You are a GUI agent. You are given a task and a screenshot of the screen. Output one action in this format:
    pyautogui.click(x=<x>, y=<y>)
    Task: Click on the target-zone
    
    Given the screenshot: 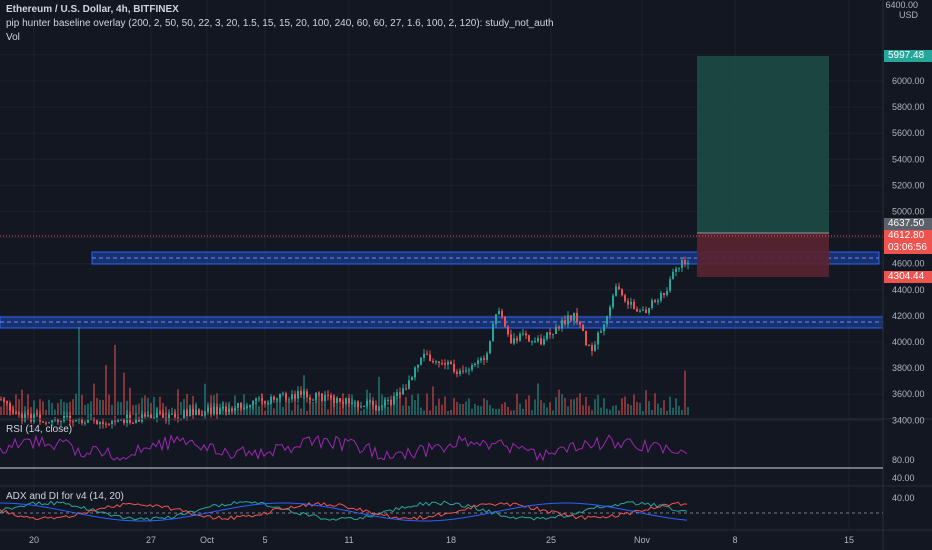 What is the action you would take?
    pyautogui.click(x=763, y=144)
    